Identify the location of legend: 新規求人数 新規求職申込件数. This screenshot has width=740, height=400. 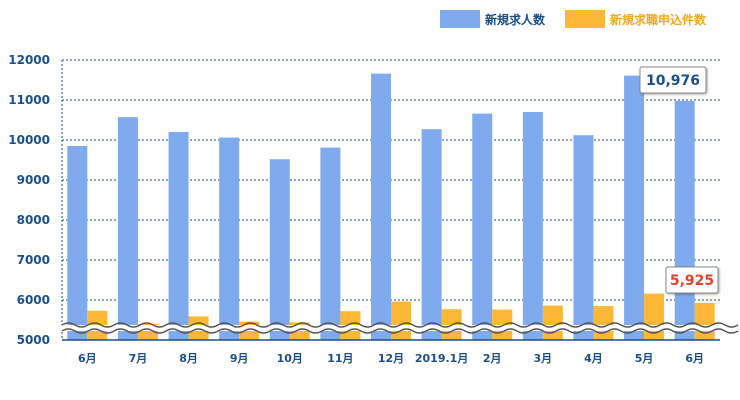
(573, 19).